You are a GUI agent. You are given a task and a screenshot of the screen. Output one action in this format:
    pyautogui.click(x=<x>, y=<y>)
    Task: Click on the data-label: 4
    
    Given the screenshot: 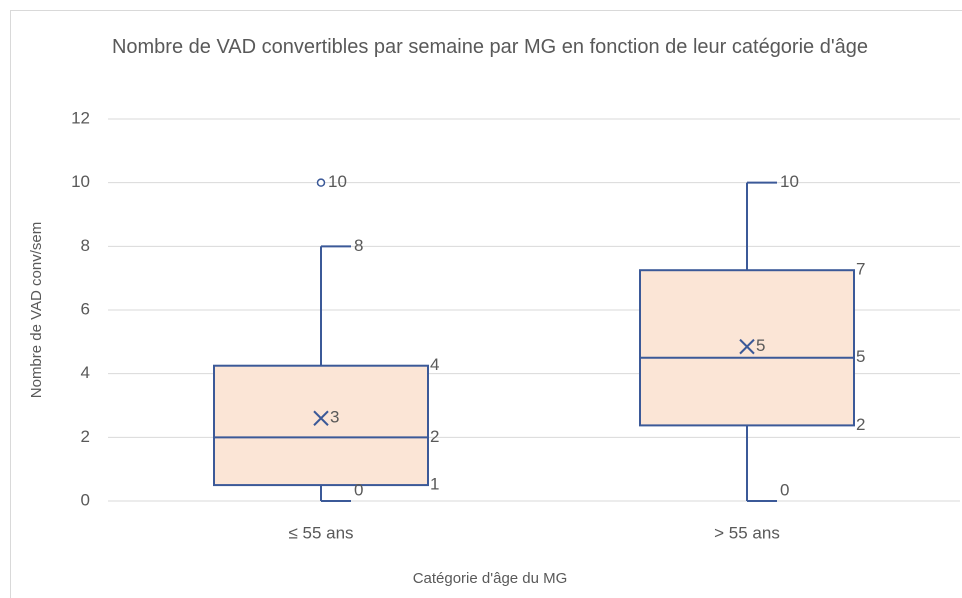 What is the action you would take?
    pyautogui.click(x=434, y=364)
    